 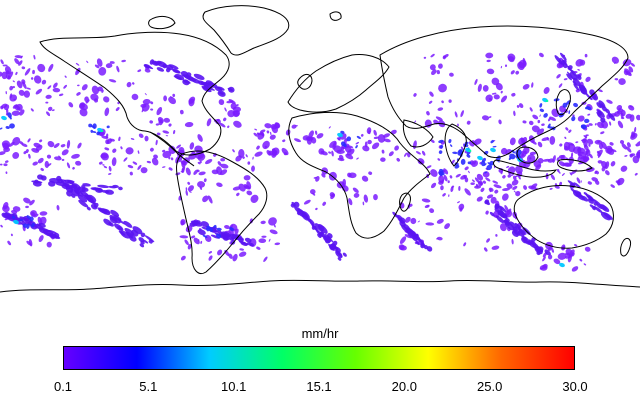 I want to click on colorbar-tick-label: 15.1, so click(x=319, y=386).